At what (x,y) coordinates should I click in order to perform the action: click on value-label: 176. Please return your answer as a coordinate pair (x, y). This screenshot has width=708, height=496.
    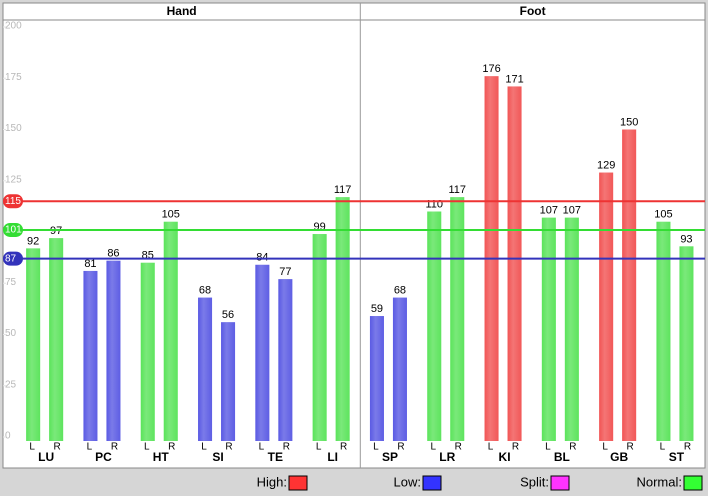
    Looking at the image, I should click on (491, 69).